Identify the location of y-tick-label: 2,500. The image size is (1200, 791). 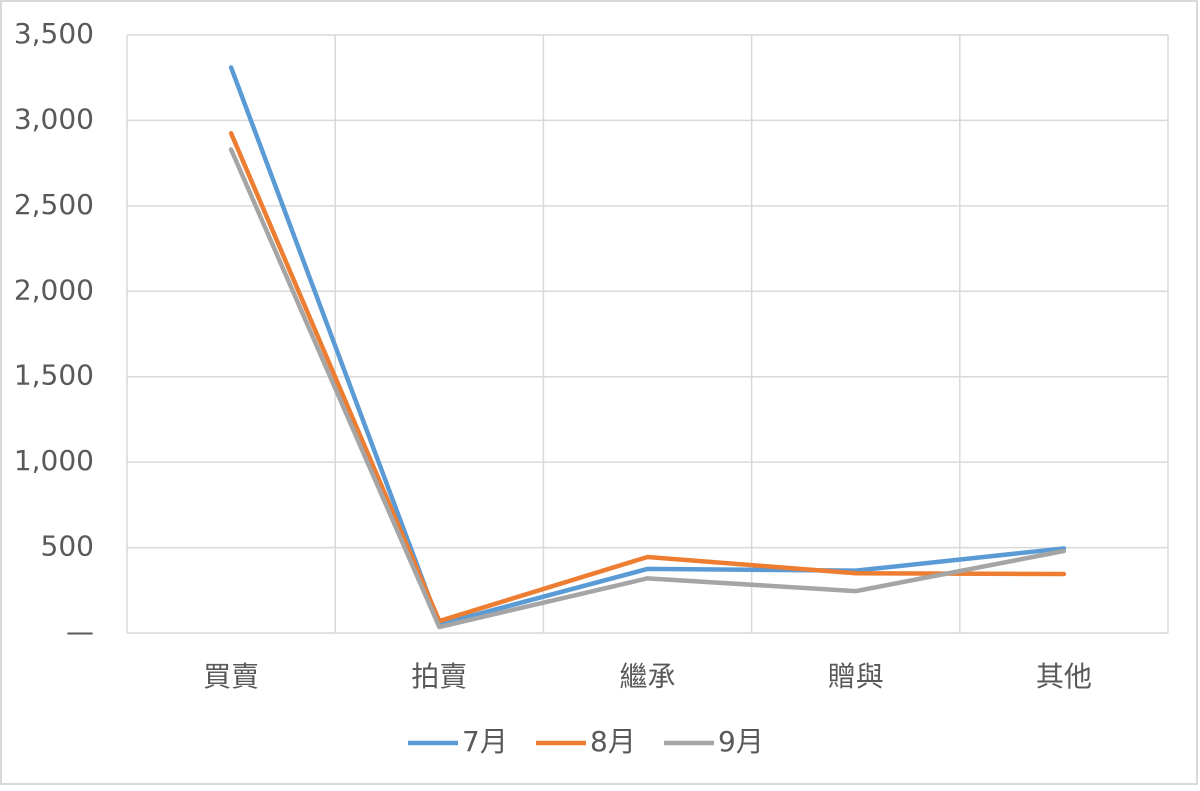
(54, 204).